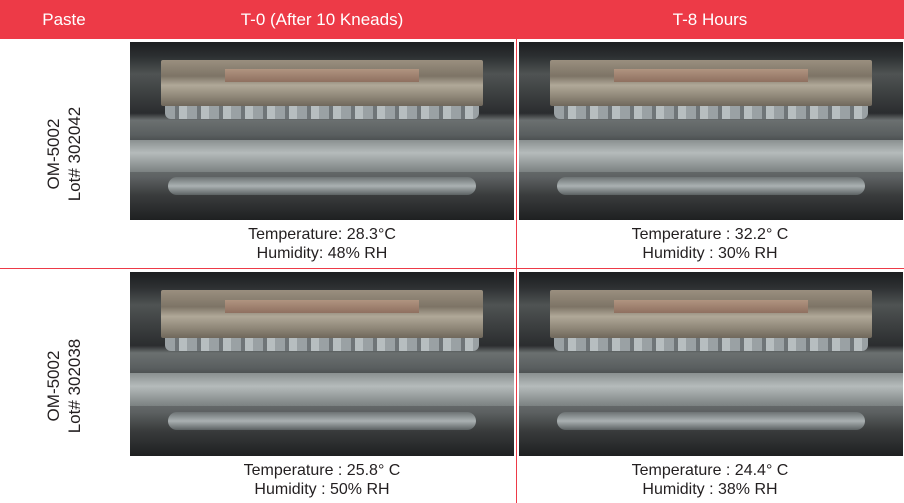  I want to click on lot-number: Lot# 302038, so click(74, 386).